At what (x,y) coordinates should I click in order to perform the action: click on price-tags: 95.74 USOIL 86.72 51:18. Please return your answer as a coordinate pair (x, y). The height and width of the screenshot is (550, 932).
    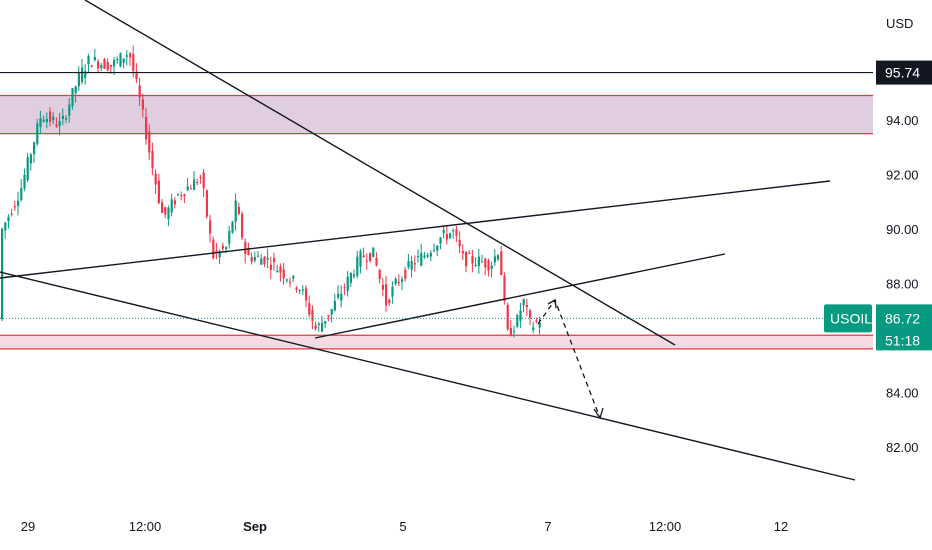
    Looking at the image, I should click on (878, 205).